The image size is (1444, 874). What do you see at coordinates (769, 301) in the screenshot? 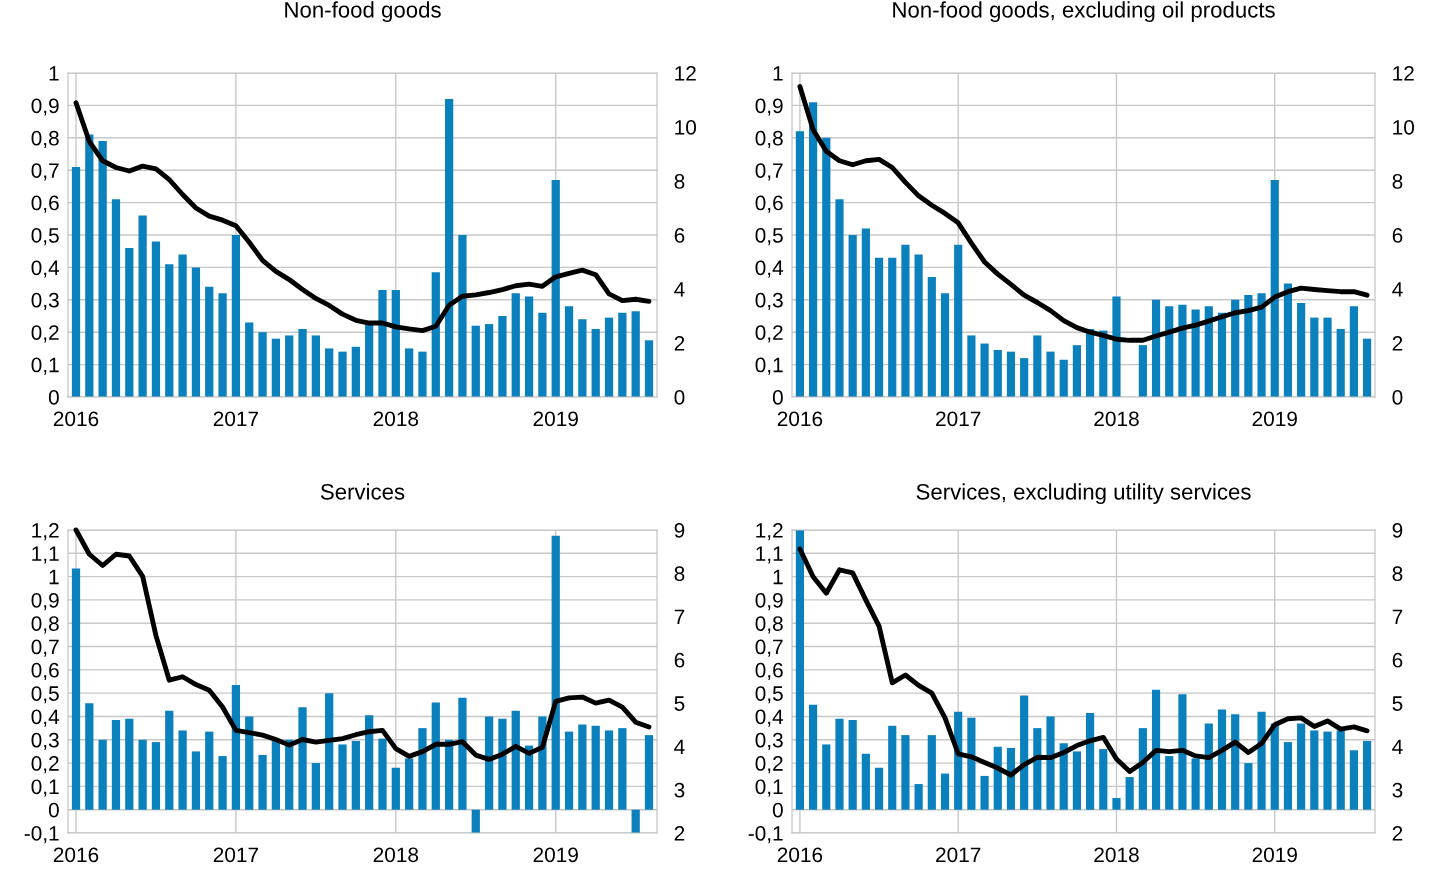
I see `y-tick-label: 0,3` at bounding box center [769, 301].